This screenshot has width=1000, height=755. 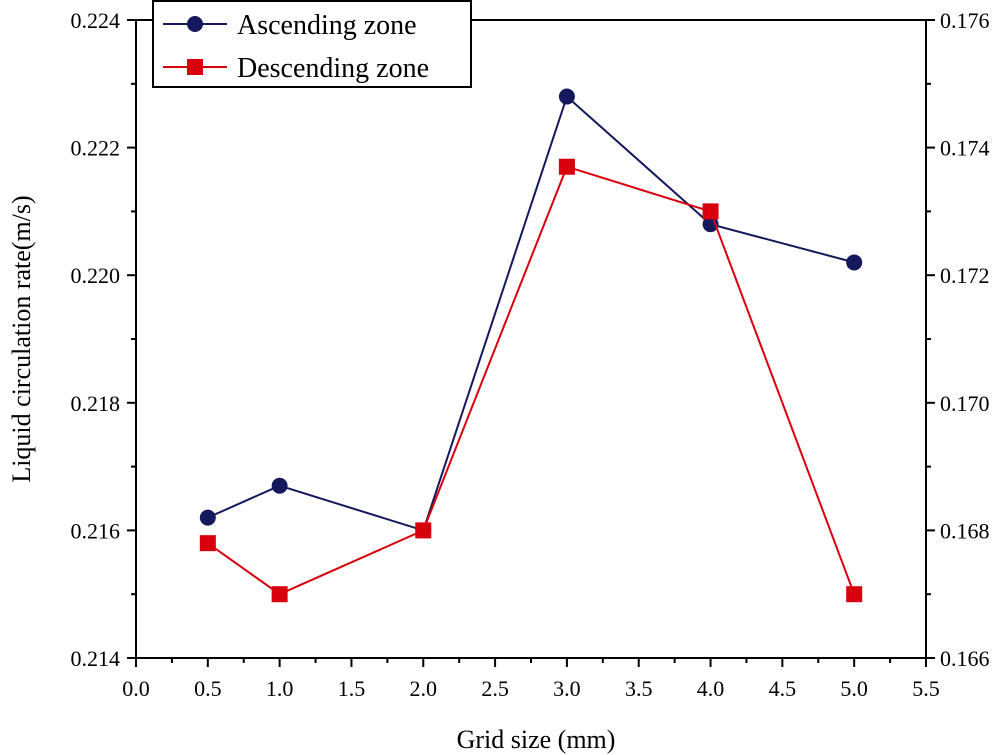 I want to click on x-tick-label: 1.5, so click(x=352, y=688).